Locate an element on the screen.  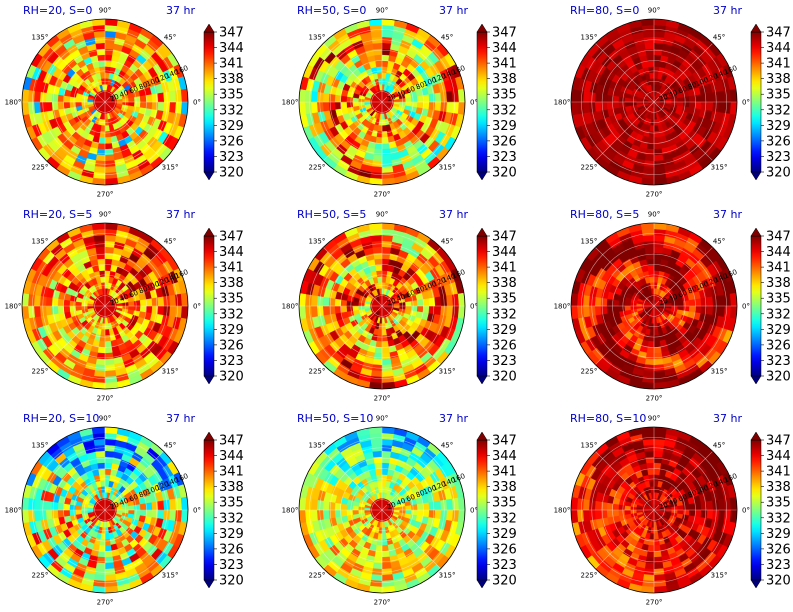
panel-title: RH=50, S=0 is located at coordinates (331, 10).